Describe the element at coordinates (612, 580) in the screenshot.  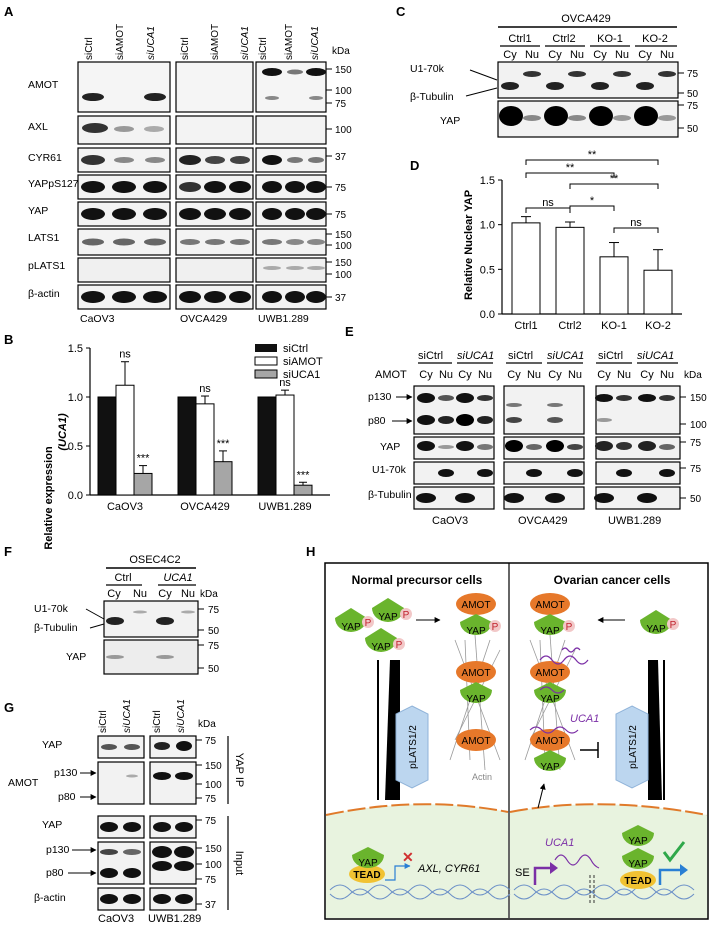
I see `h-right-title: Ovarian cancer cells` at that location.